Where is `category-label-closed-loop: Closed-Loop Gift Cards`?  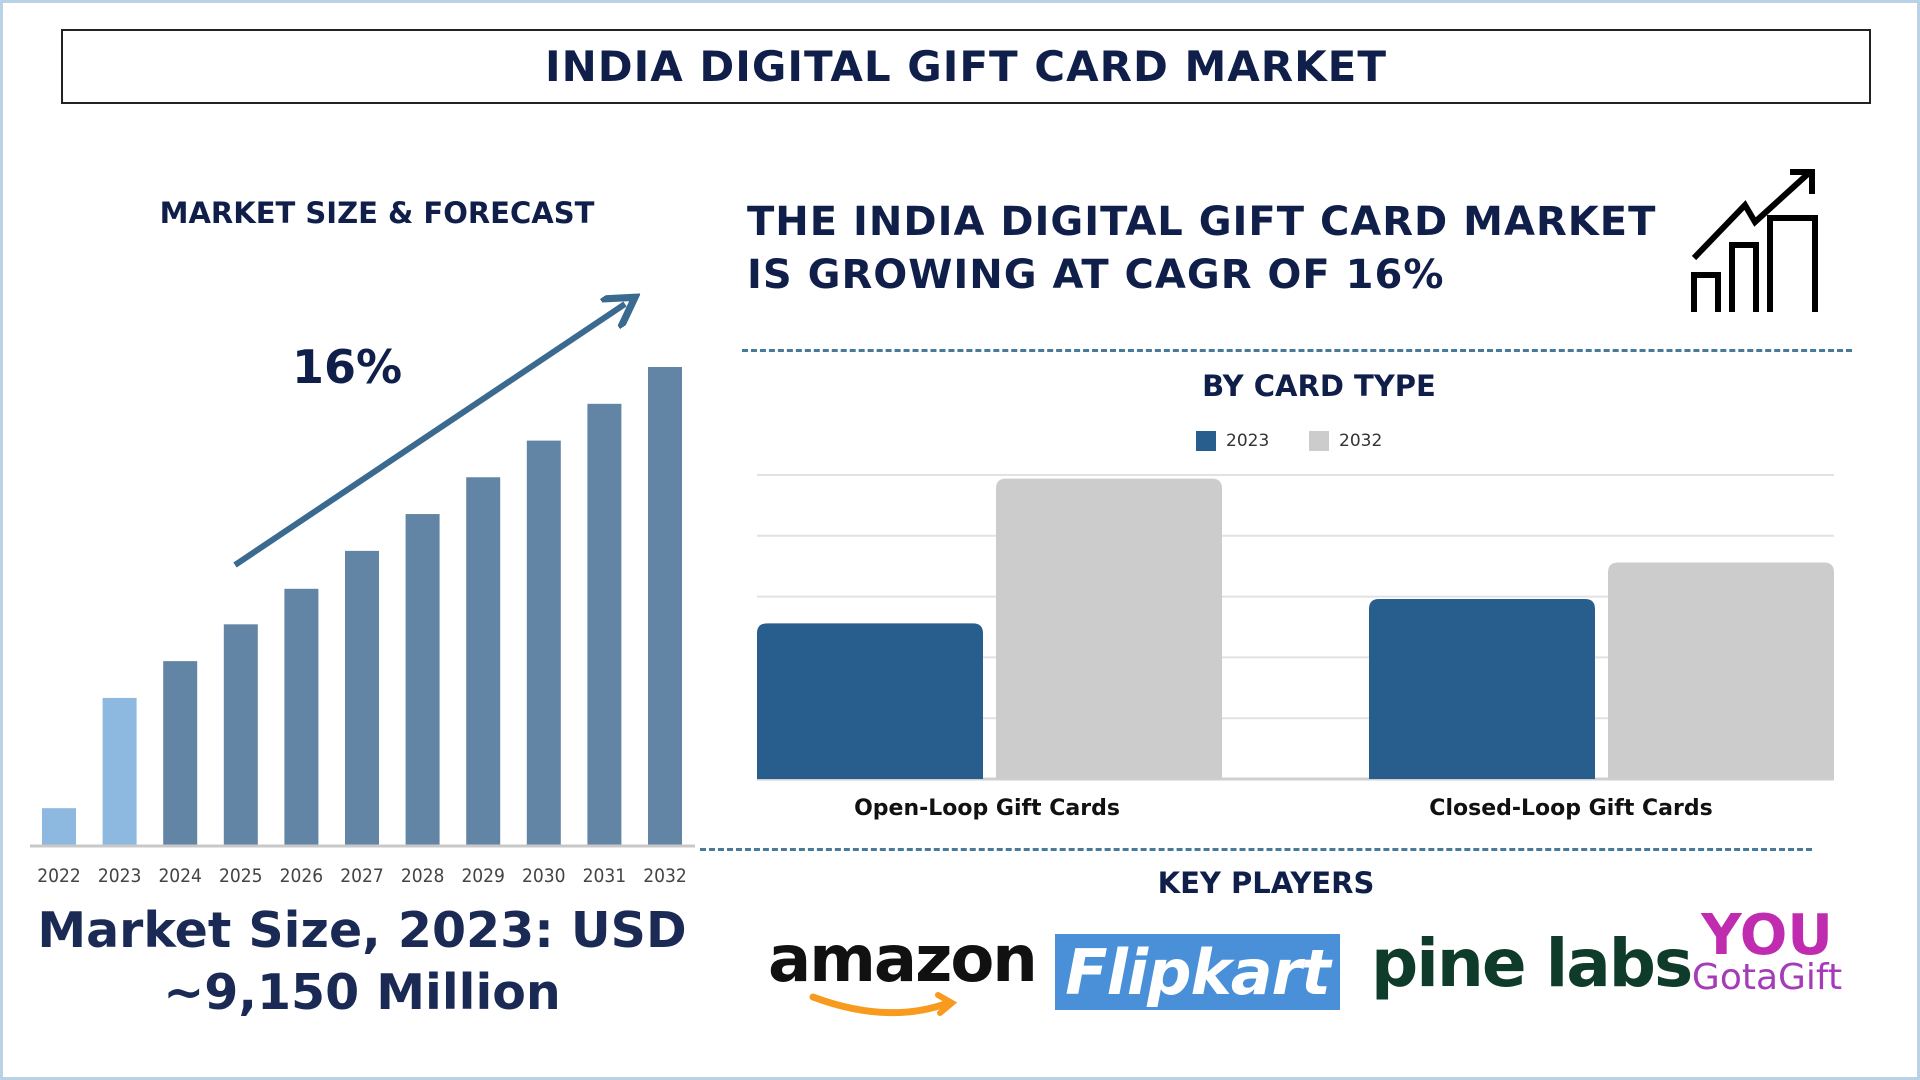 category-label-closed-loop: Closed-Loop Gift Cards is located at coordinates (1571, 808).